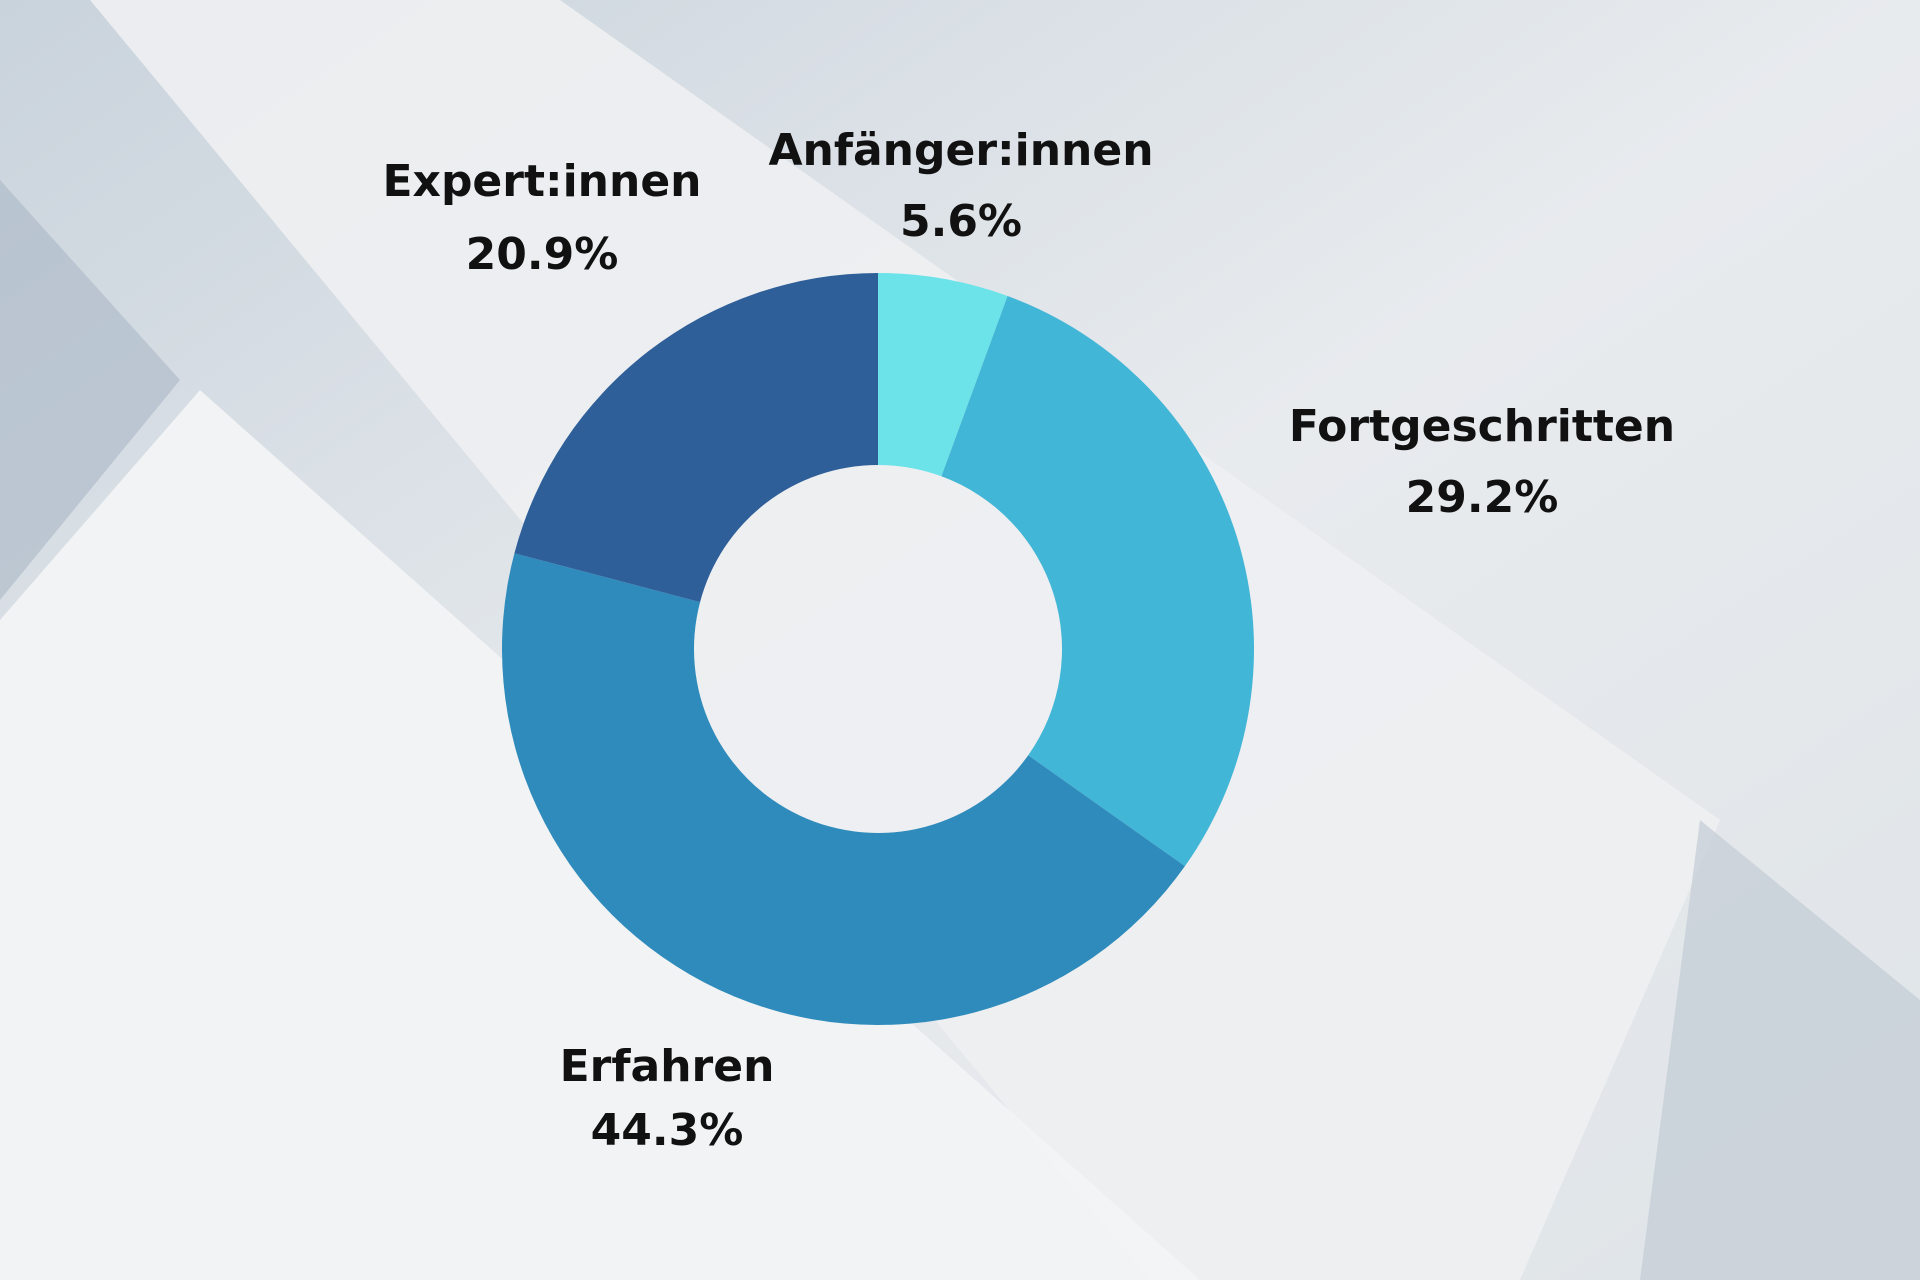 This screenshot has width=1920, height=1280. Describe the element at coordinates (1482, 426) in the screenshot. I see `slice-label: Fortgeschritten` at that location.